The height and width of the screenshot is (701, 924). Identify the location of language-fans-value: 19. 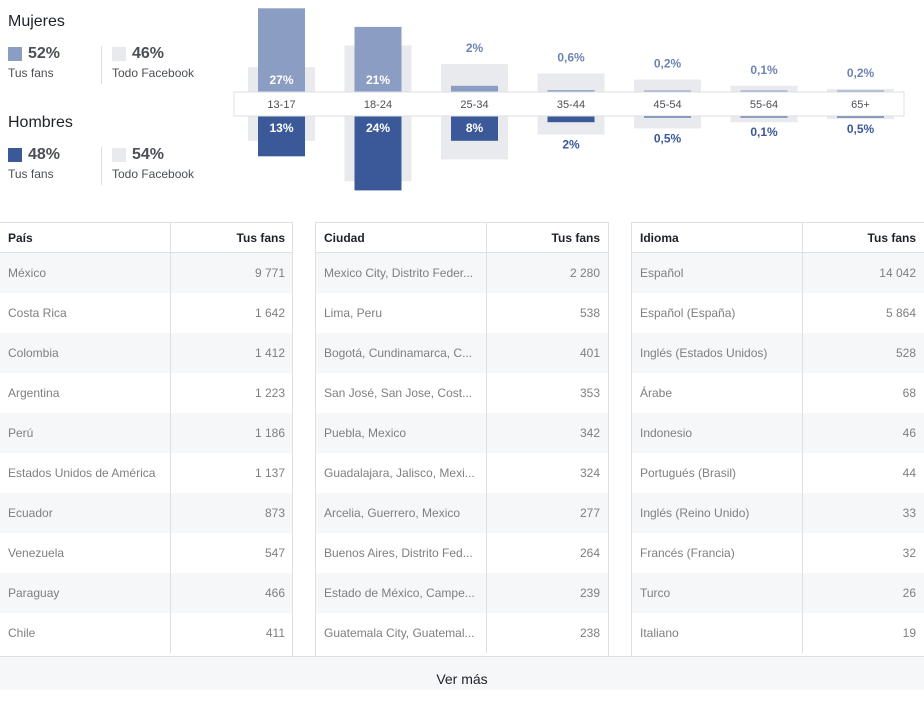
(862, 633).